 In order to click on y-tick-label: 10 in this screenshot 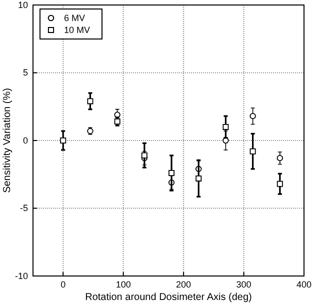, I will do `click(23, 5)`.